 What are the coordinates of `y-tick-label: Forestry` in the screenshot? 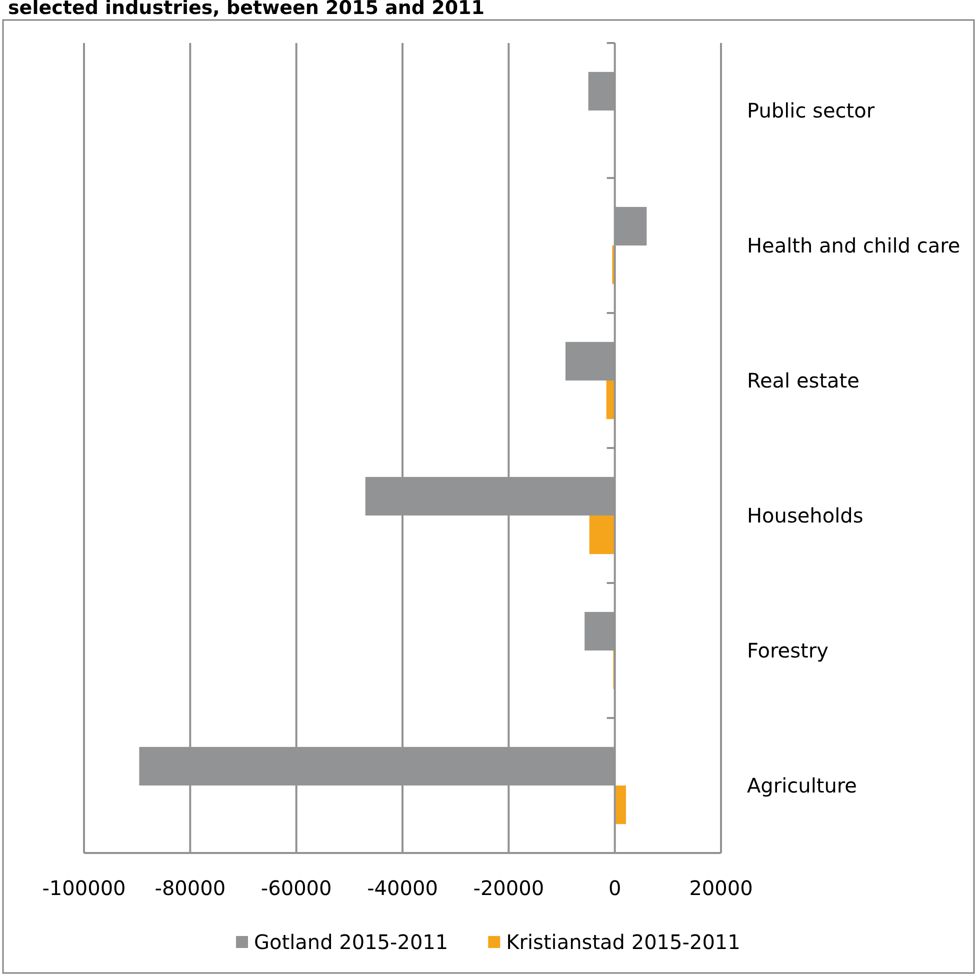 It's located at (788, 650).